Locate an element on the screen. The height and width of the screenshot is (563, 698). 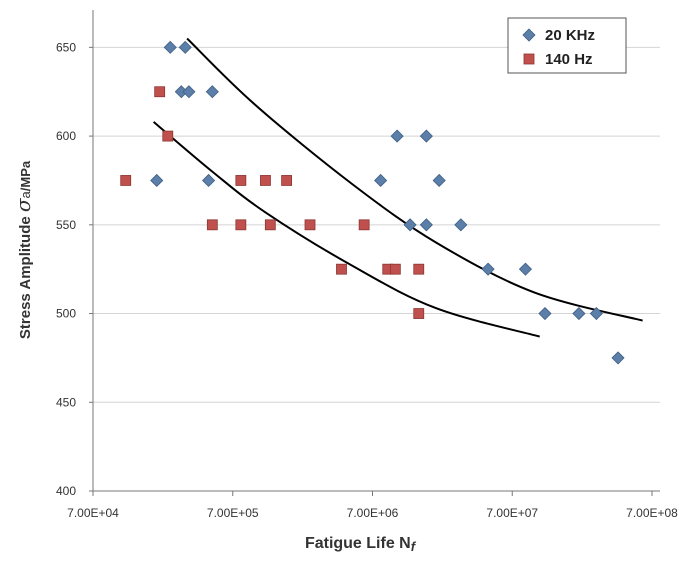
y-tick-label: 550 is located at coordinates (66, 225).